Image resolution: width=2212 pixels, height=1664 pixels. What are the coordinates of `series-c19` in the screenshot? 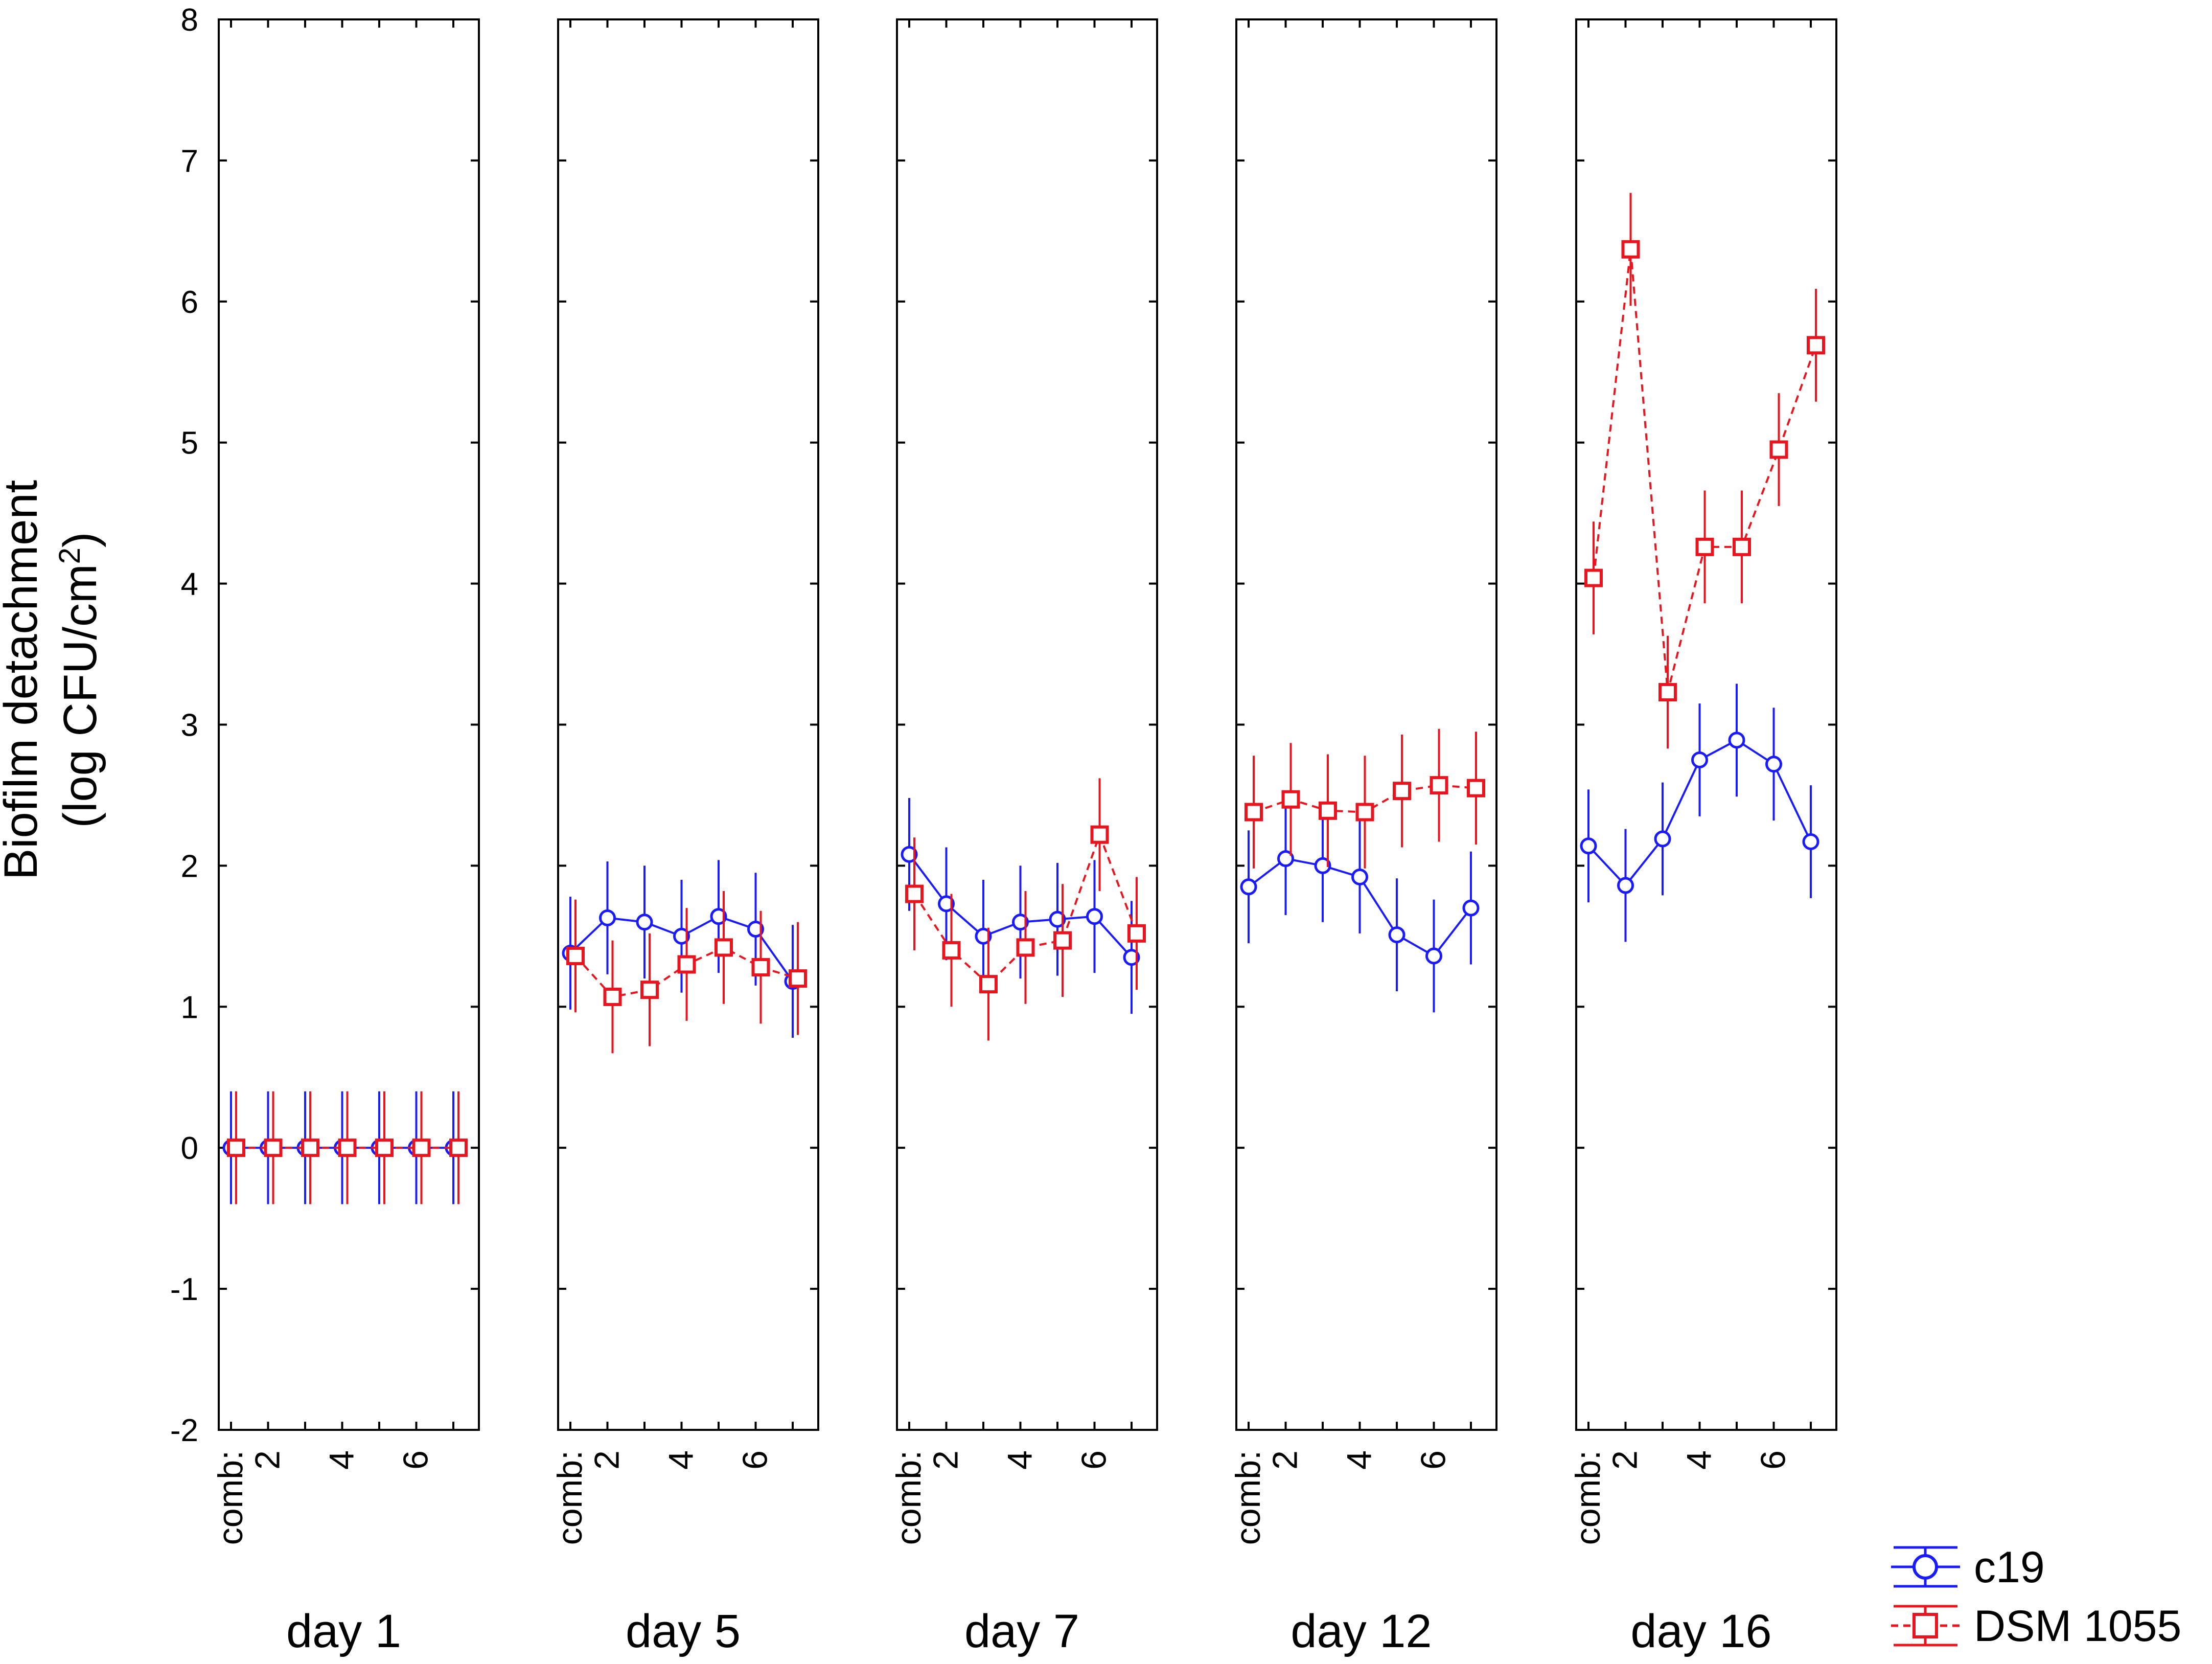 It's located at (681, 949).